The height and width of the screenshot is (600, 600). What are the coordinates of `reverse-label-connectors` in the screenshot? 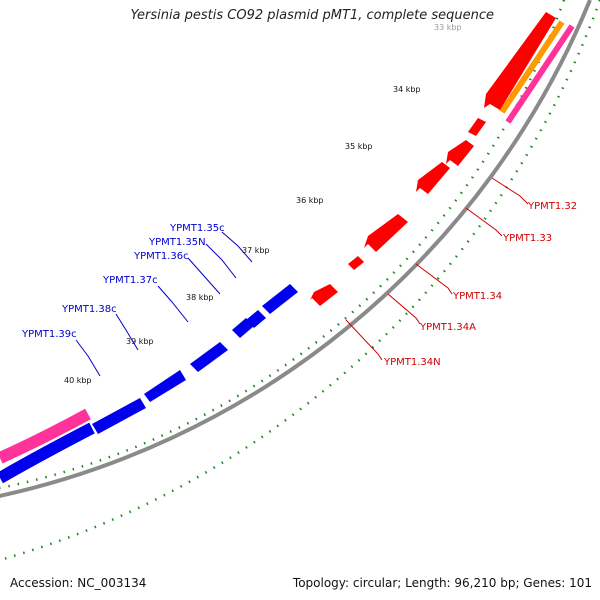 It's located at (164, 304).